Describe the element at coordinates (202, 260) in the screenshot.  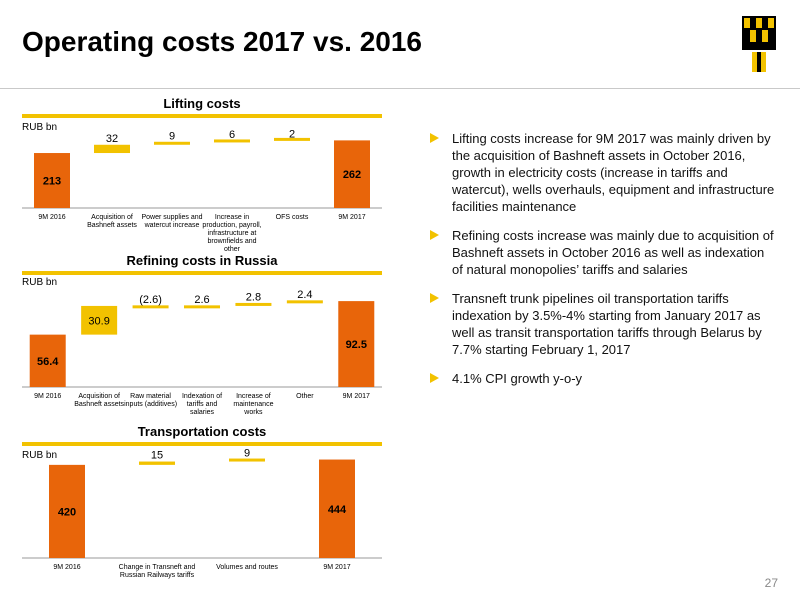
I see `chart-title-refining: Refining costs in Russia` at that location.